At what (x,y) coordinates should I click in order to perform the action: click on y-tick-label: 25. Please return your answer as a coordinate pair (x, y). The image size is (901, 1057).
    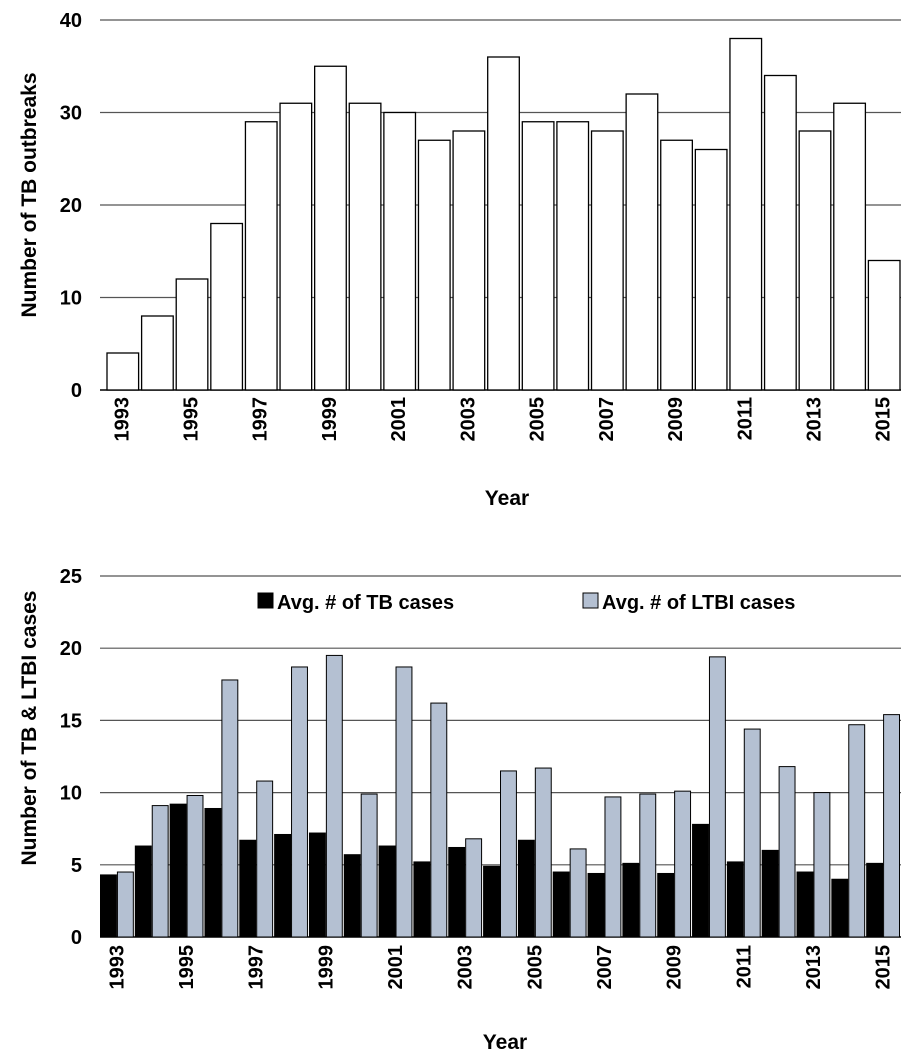
    Looking at the image, I should click on (71, 577).